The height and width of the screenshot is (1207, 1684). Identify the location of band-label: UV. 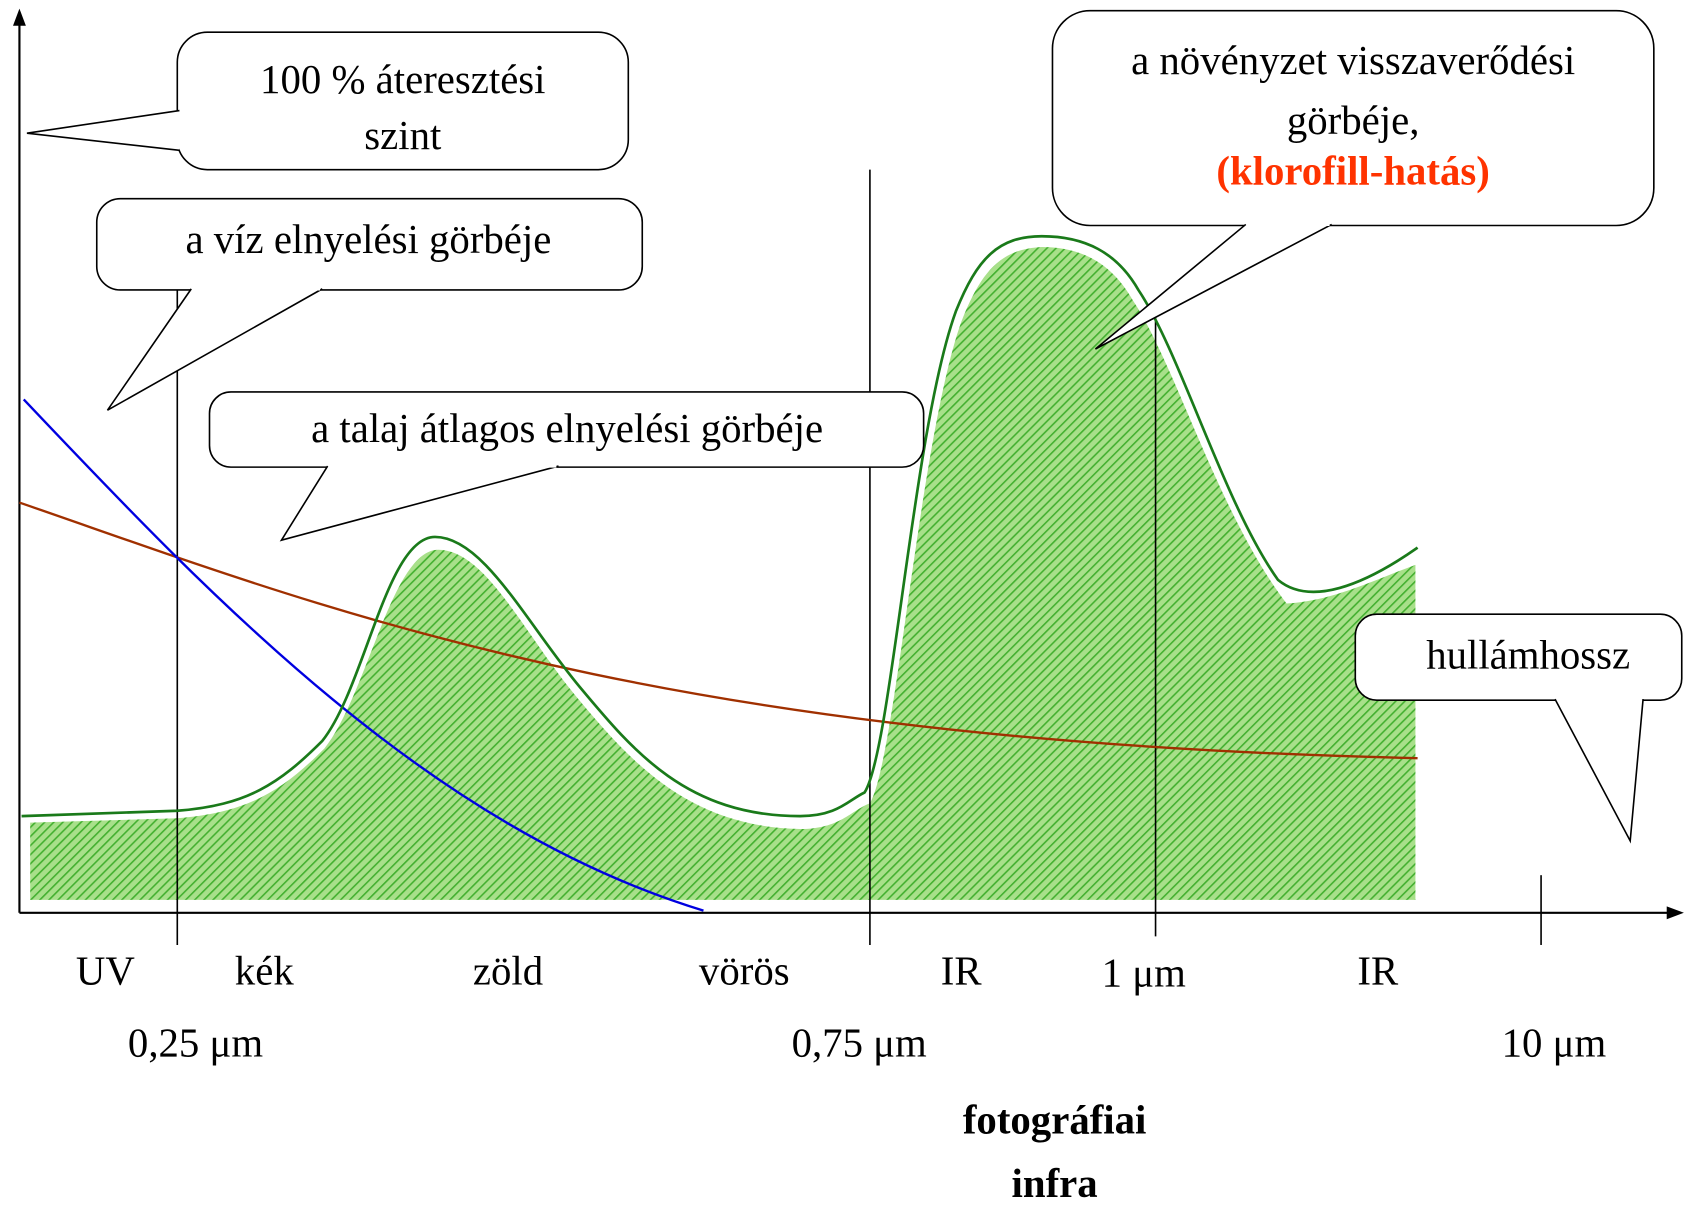
(105, 970).